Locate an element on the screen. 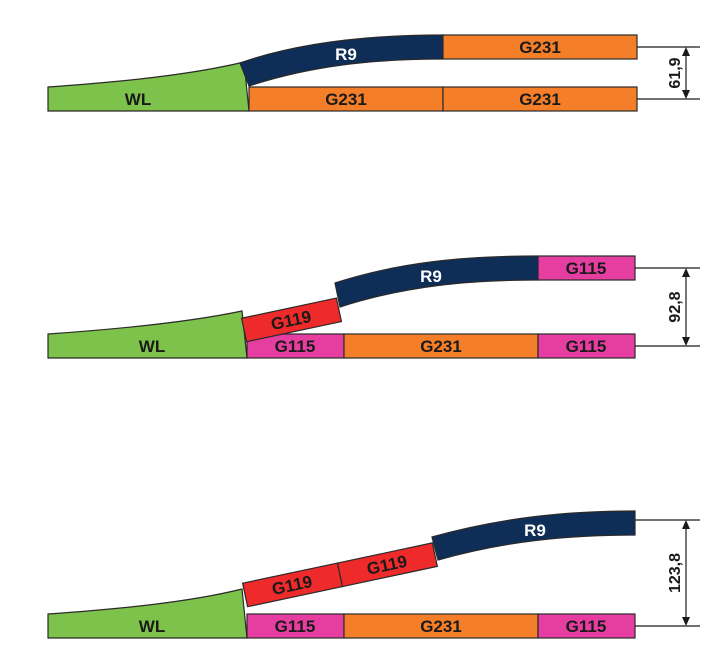 The height and width of the screenshot is (668, 720). dimension-label: 92,8 is located at coordinates (675, 306).